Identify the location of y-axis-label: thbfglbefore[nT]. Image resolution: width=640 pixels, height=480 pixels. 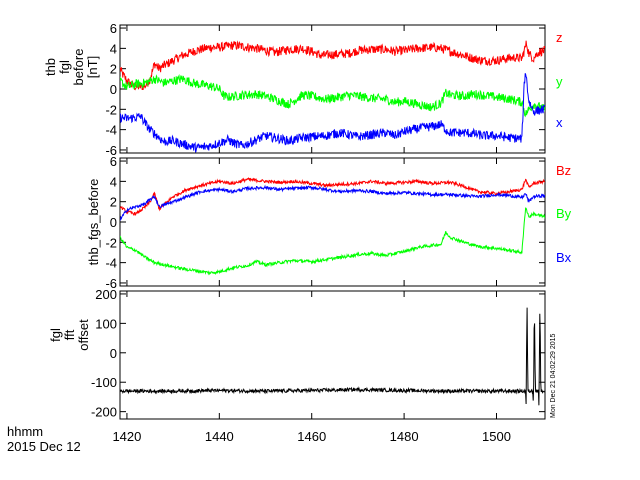
(71, 67).